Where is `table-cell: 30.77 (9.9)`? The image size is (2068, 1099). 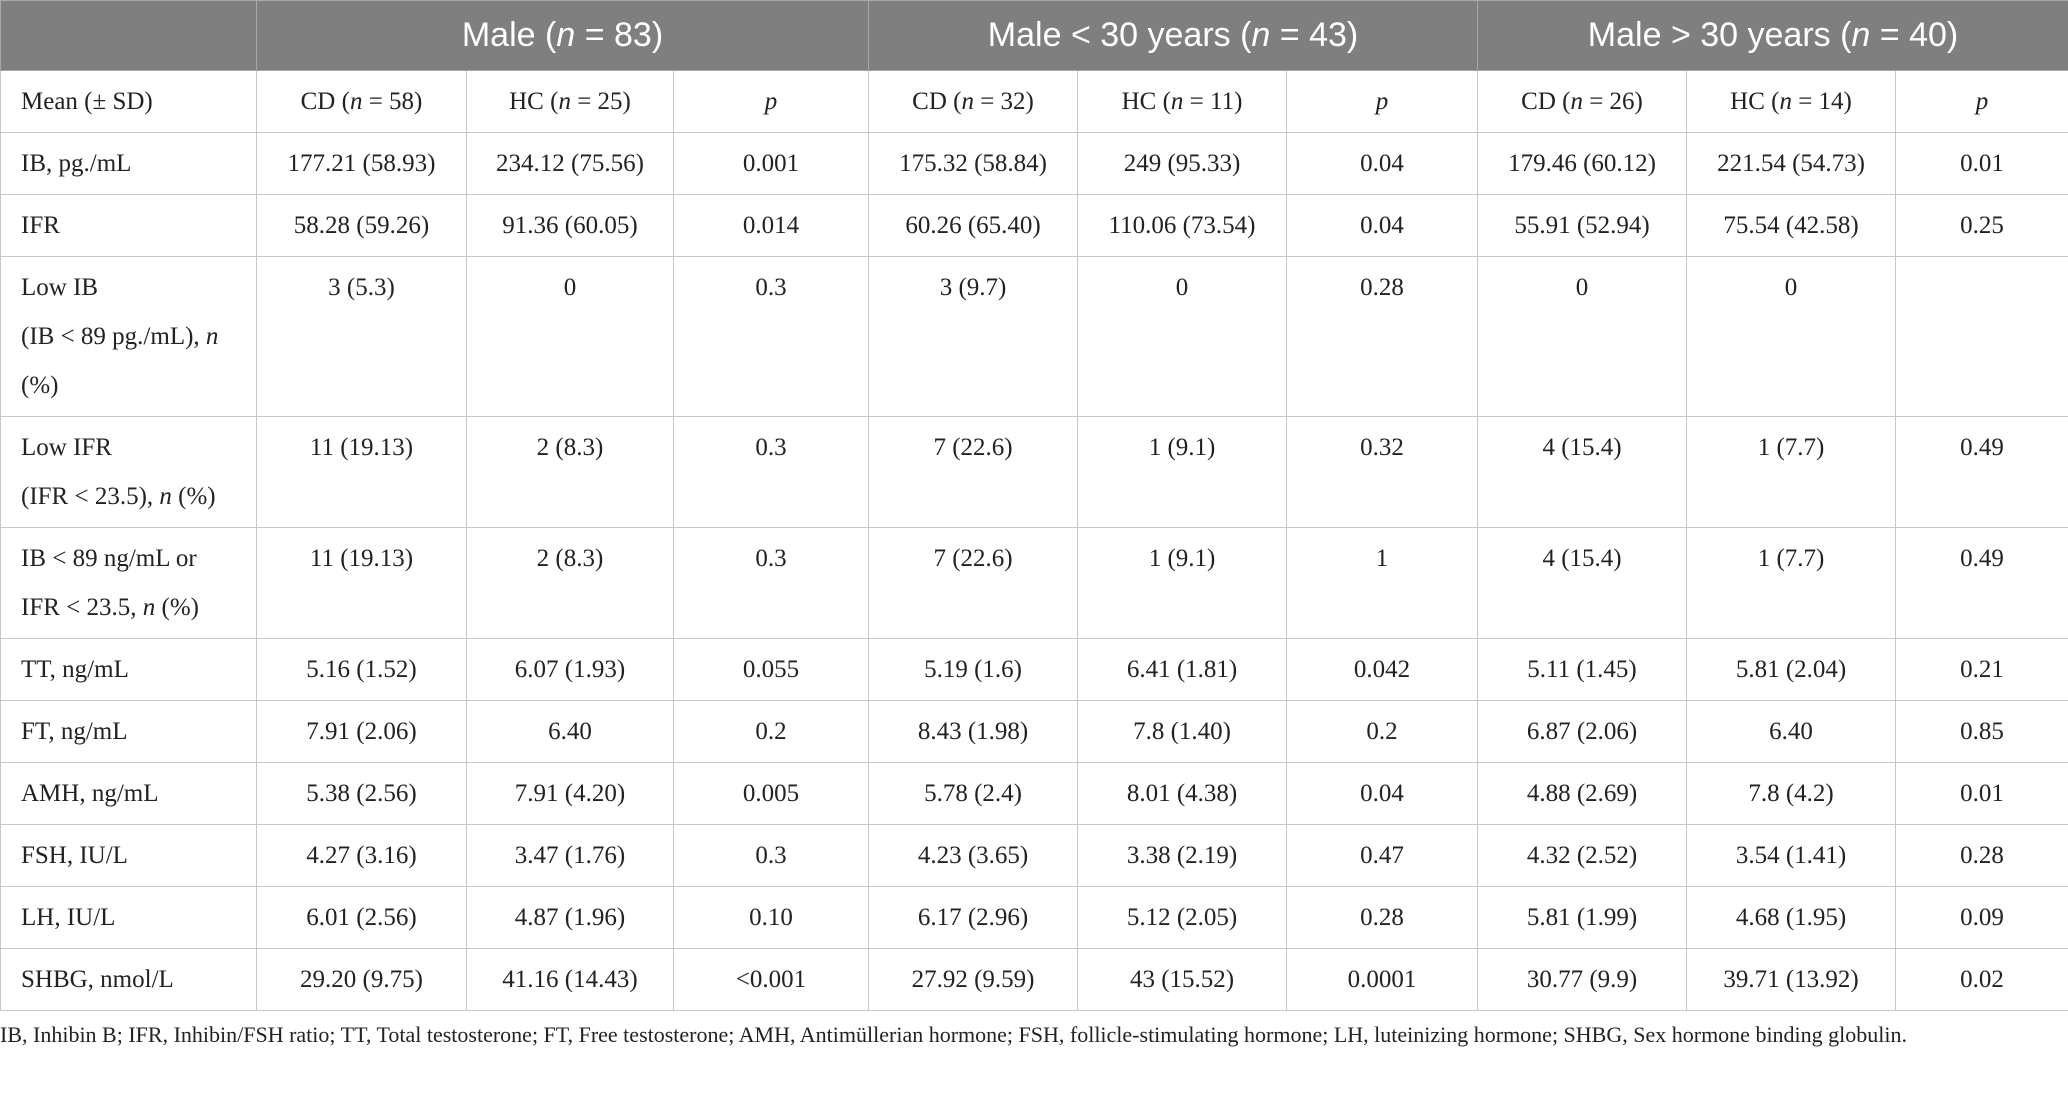
table-cell: 30.77 (9.9) is located at coordinates (1582, 979).